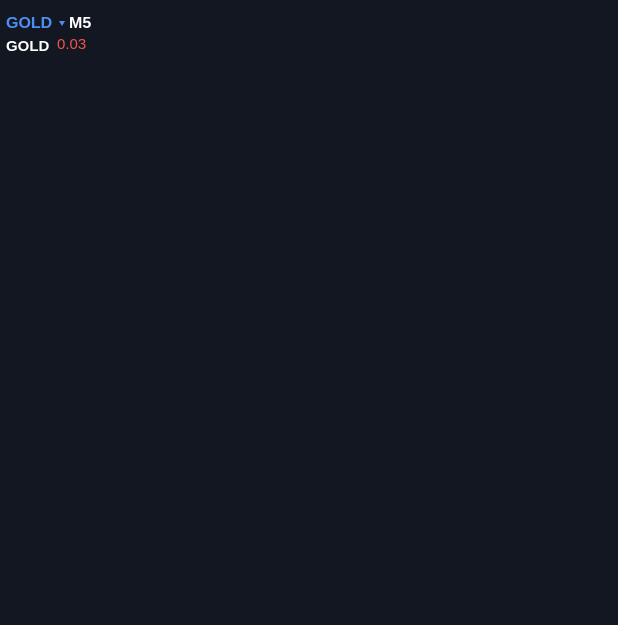  Describe the element at coordinates (71, 44) in the screenshot. I see `change: 0.03` at that location.